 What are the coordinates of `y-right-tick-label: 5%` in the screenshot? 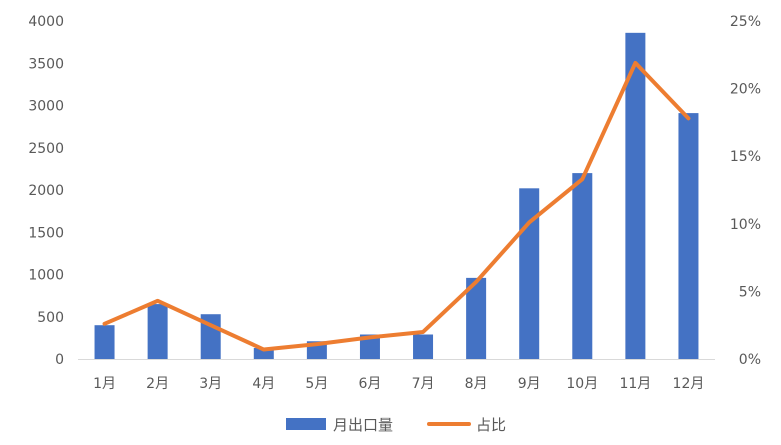 It's located at (750, 292).